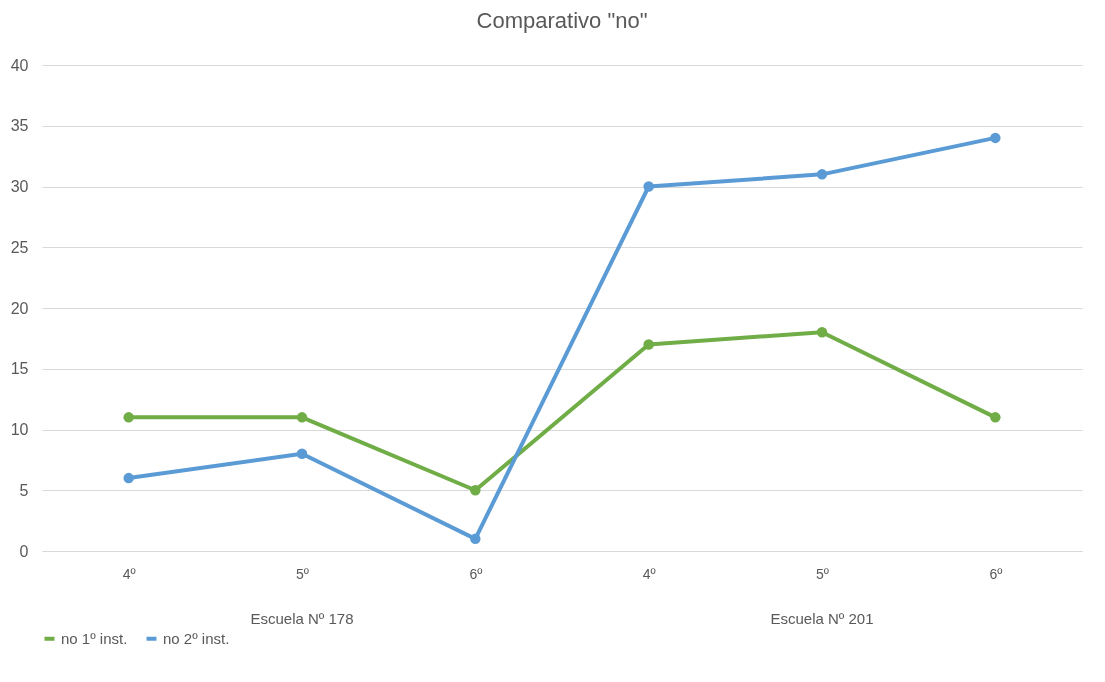 Image resolution: width=1105 pixels, height=682 pixels. Describe the element at coordinates (19, 186) in the screenshot. I see `y-tick-label: 30` at that location.